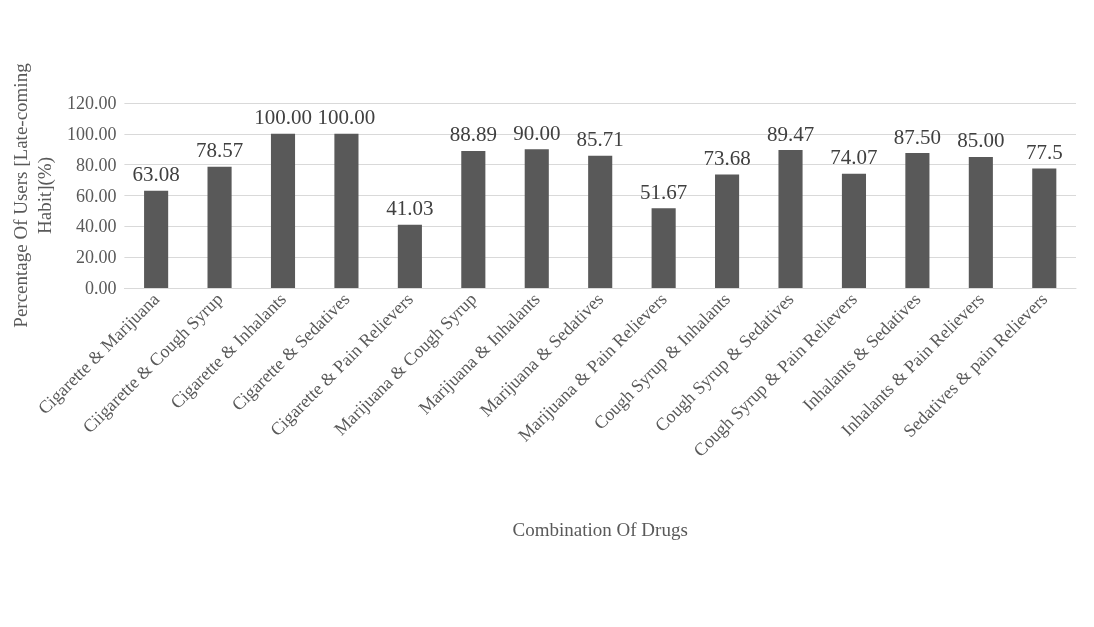 The height and width of the screenshot is (627, 1094). Describe the element at coordinates (96, 164) in the screenshot. I see `y-tick-label: 80.00` at that location.